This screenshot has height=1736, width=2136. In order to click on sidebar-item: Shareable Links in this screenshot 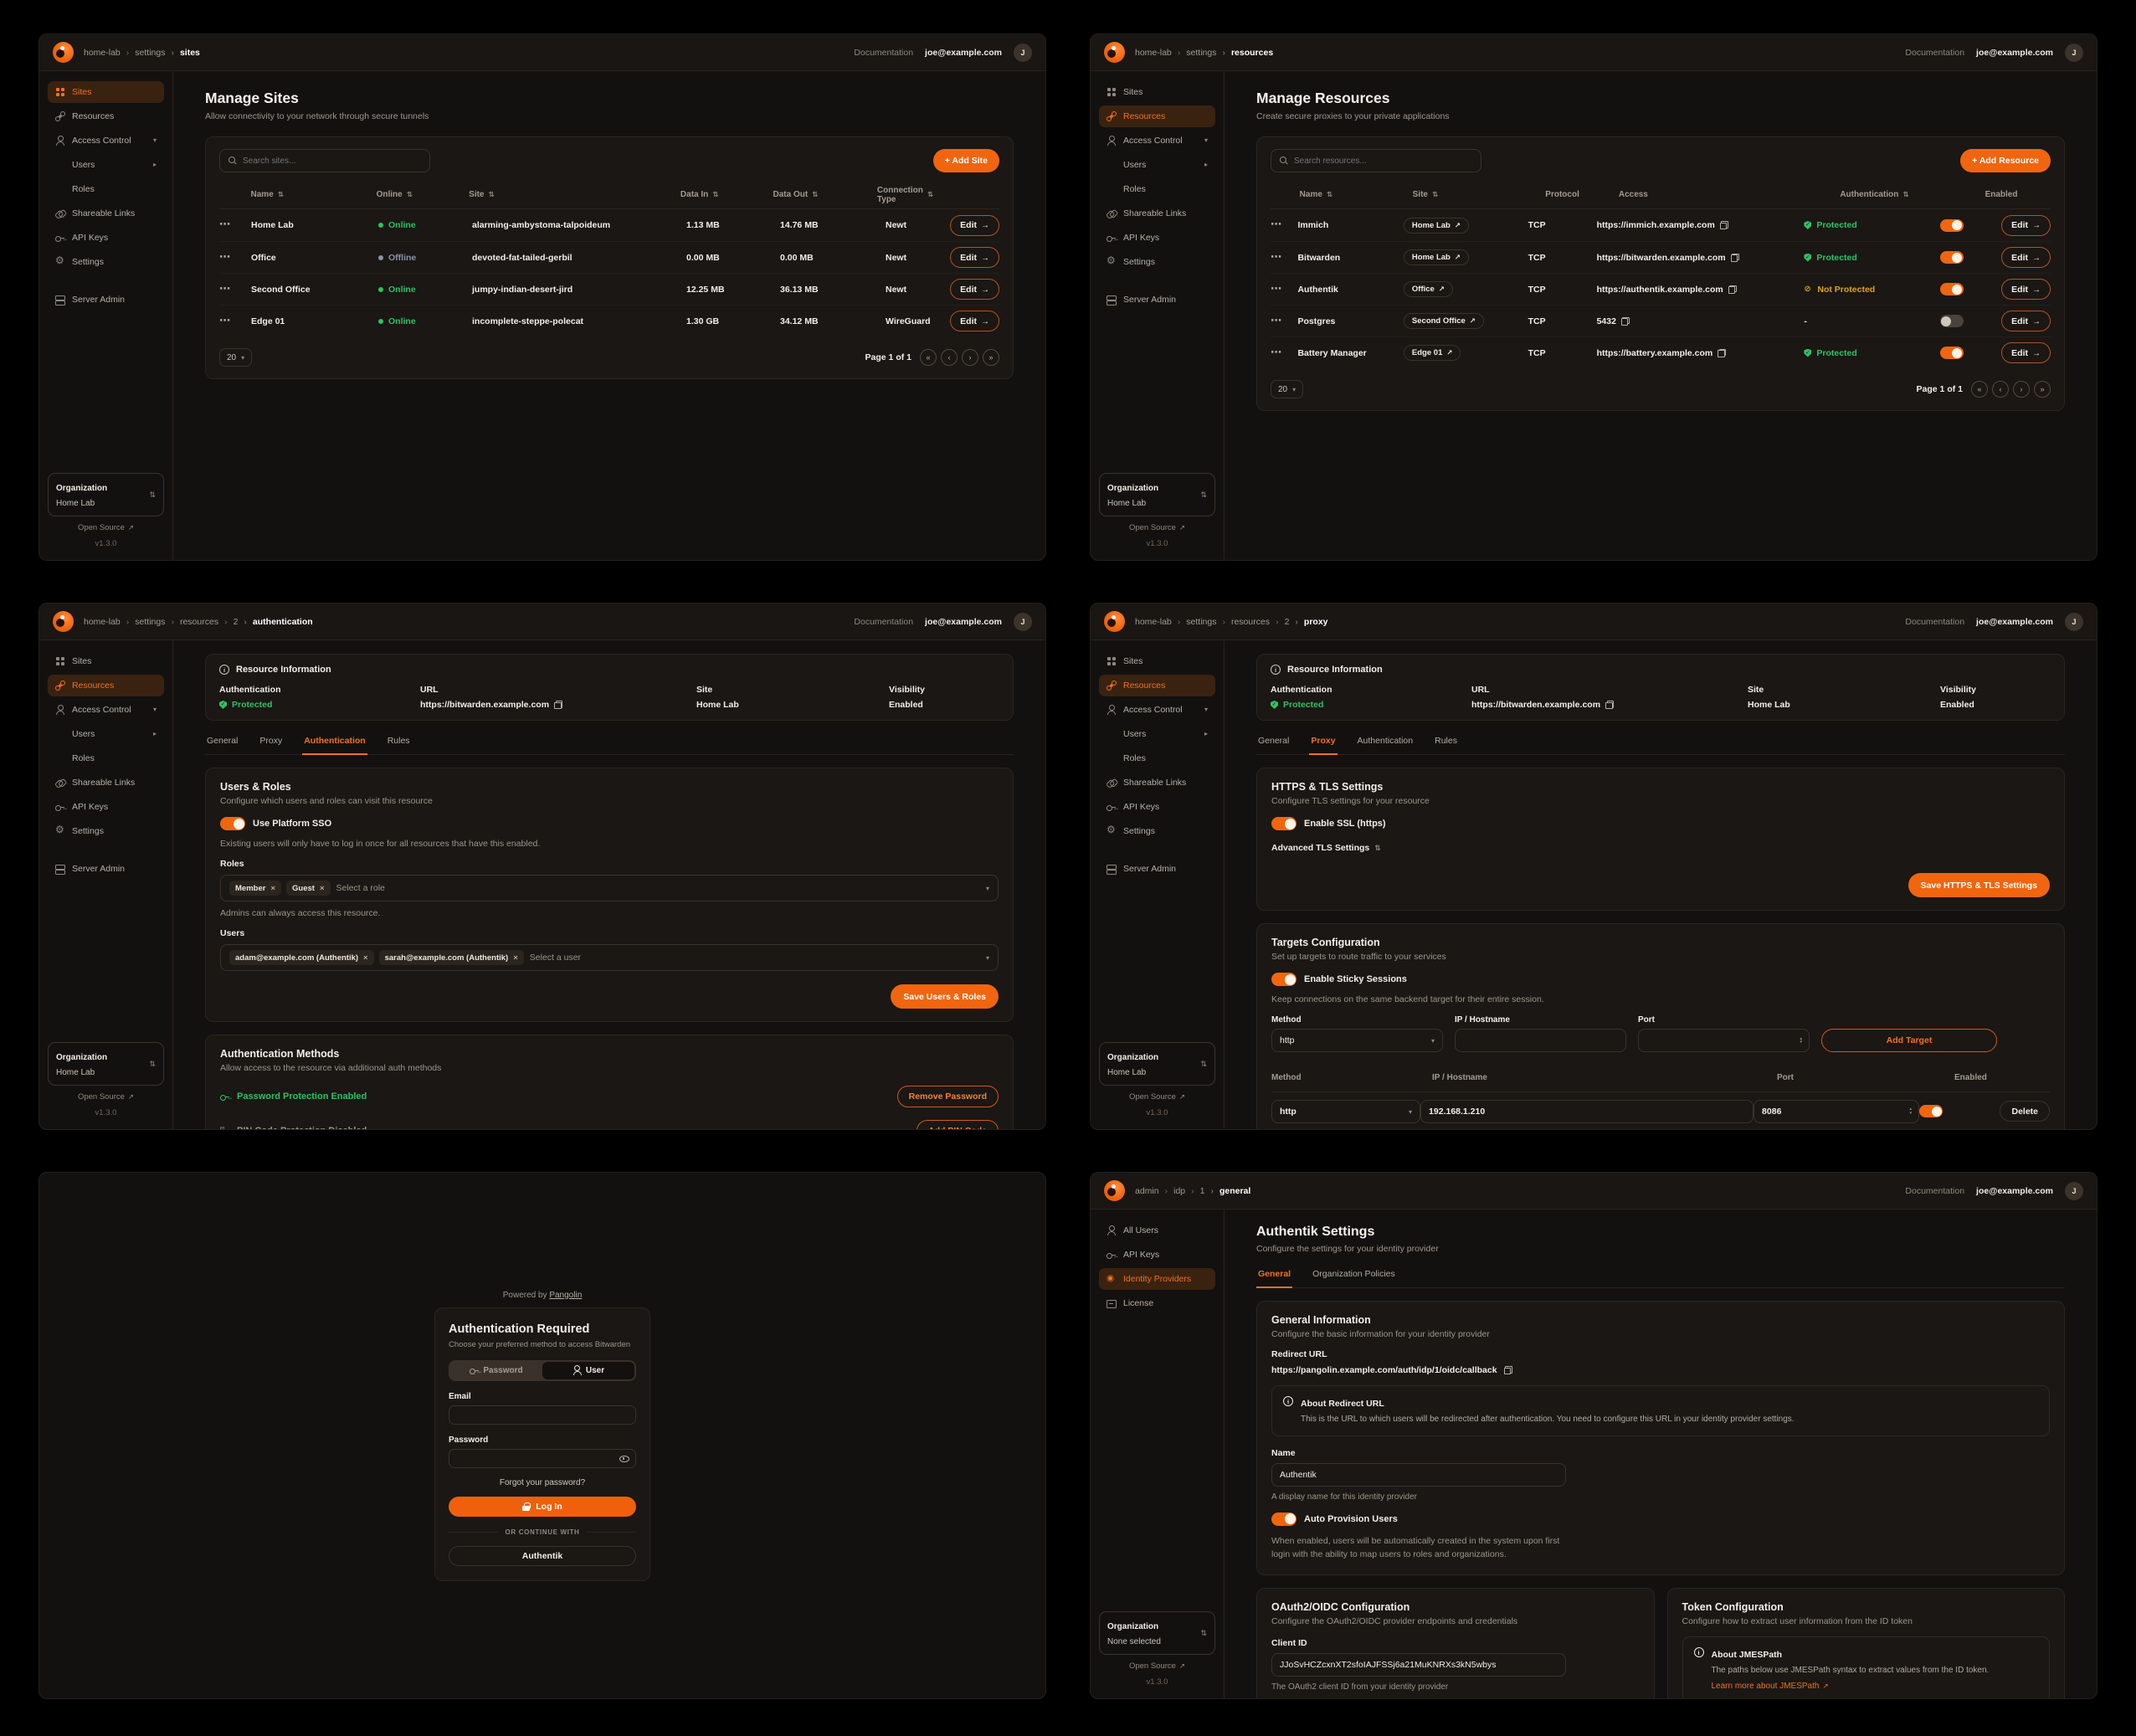, I will do `click(106, 783)`.